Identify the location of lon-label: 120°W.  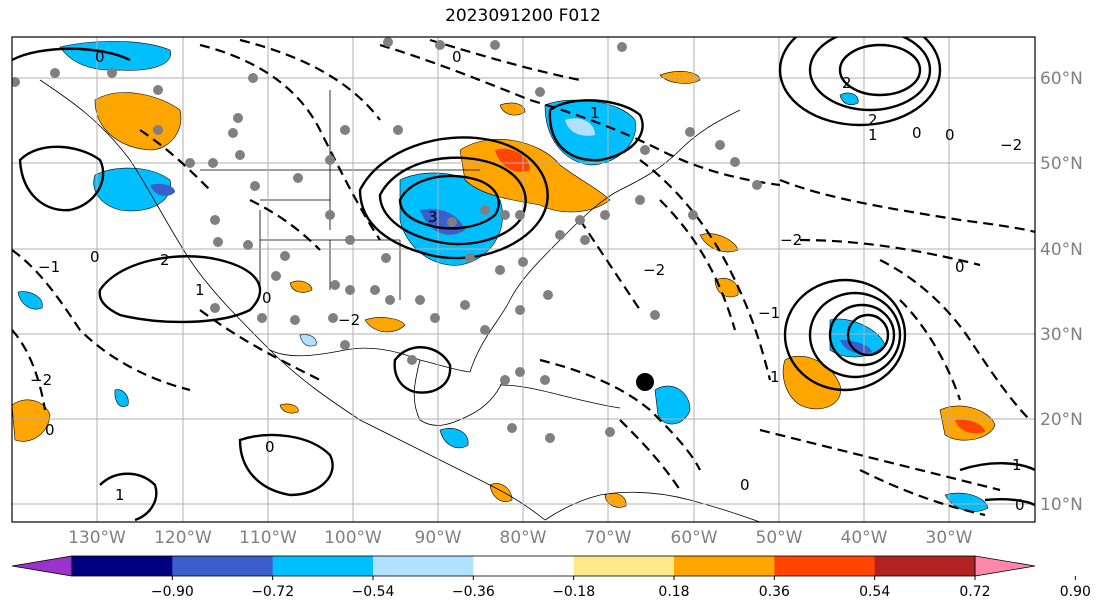
(183, 538).